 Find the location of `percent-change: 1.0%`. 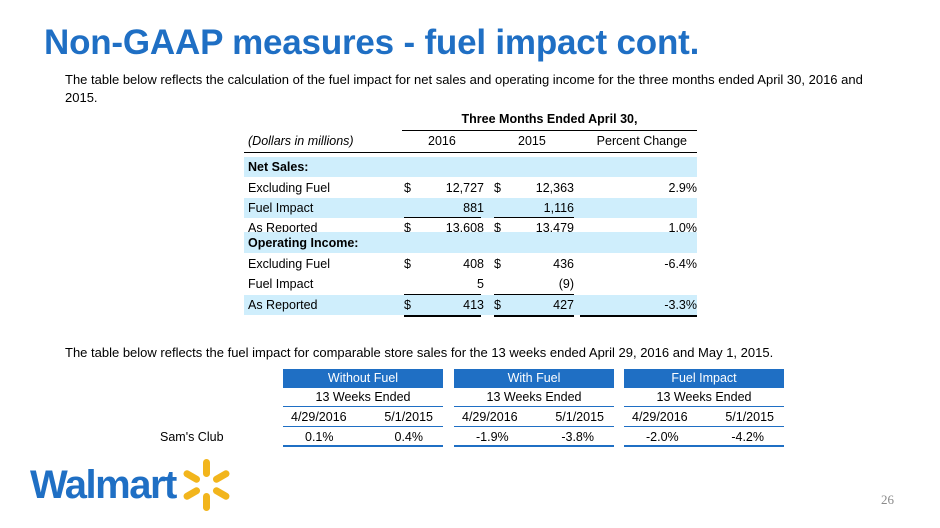

percent-change: 1.0% is located at coordinates (683, 228).